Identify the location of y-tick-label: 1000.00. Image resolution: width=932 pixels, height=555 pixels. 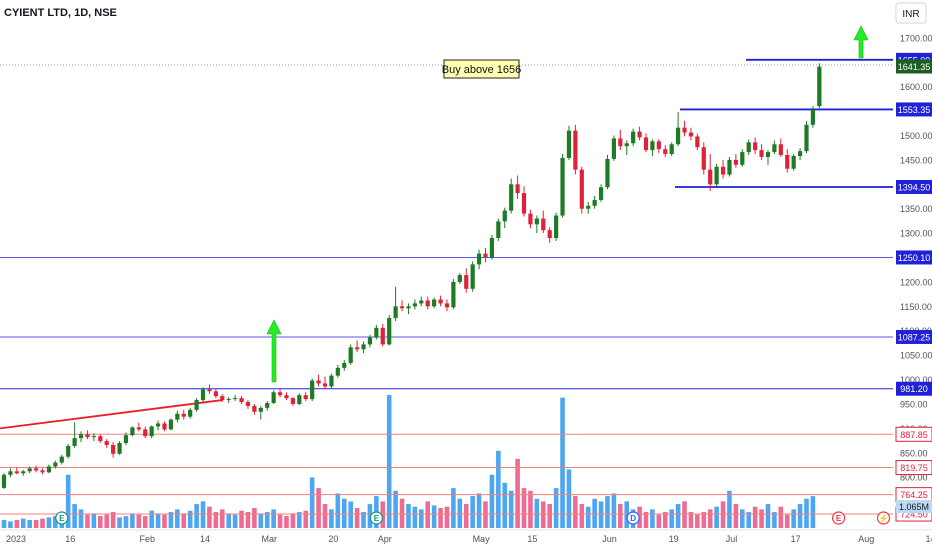
(916, 380).